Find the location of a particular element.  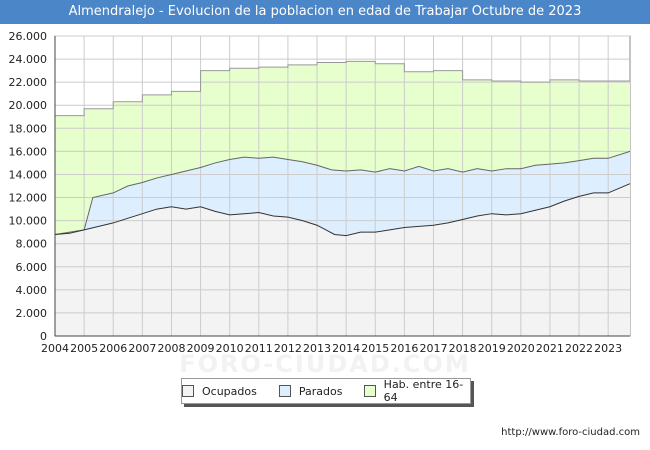

x-tick-label: 2006 is located at coordinates (113, 348).